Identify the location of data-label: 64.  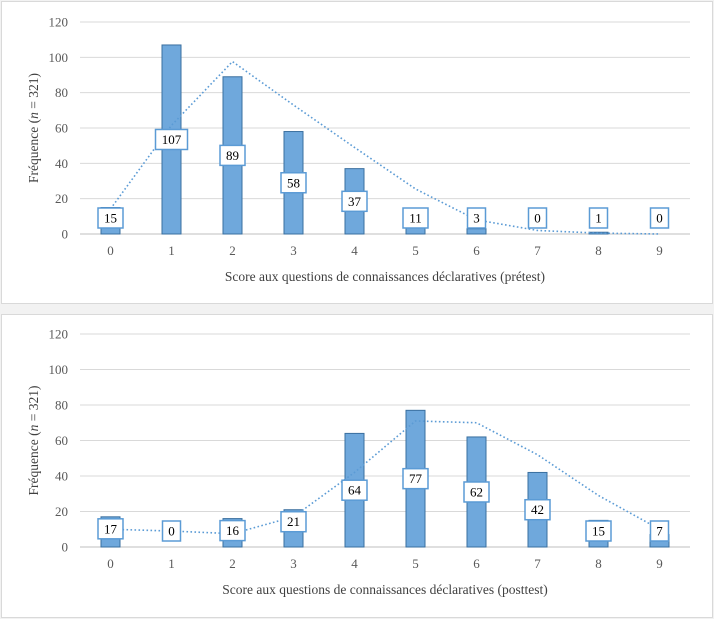
(354, 490).